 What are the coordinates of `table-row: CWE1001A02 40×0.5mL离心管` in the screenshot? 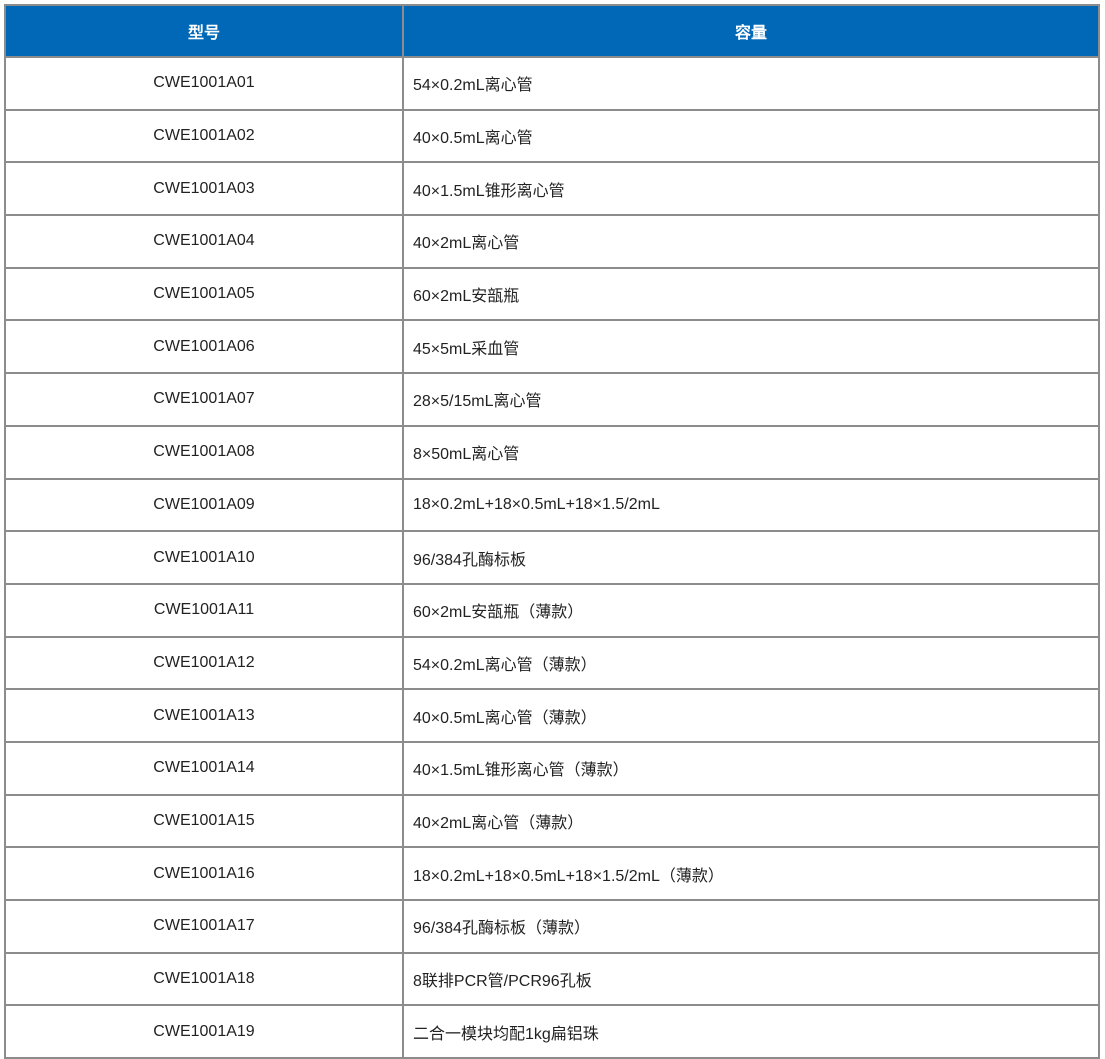 It's located at (552, 136).